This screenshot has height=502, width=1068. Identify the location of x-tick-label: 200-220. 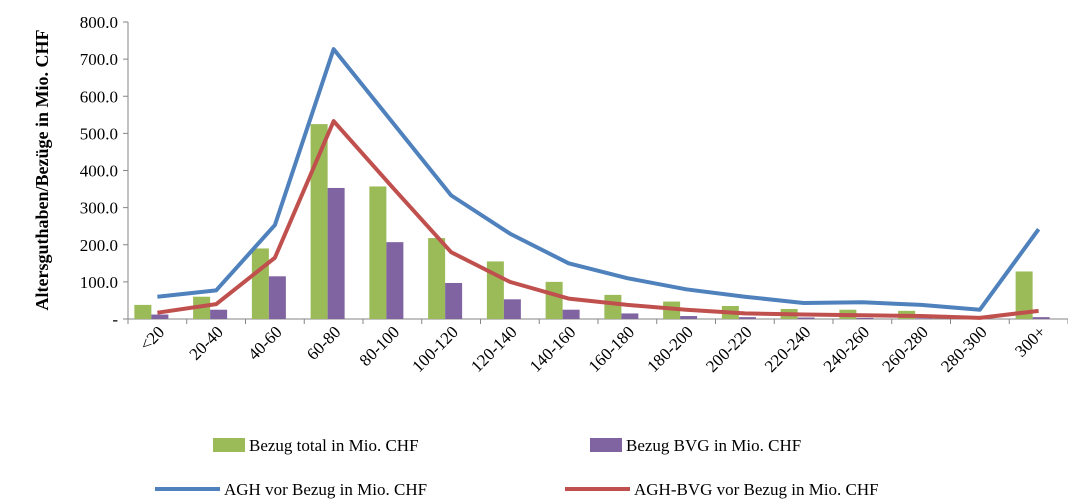
(729, 349).